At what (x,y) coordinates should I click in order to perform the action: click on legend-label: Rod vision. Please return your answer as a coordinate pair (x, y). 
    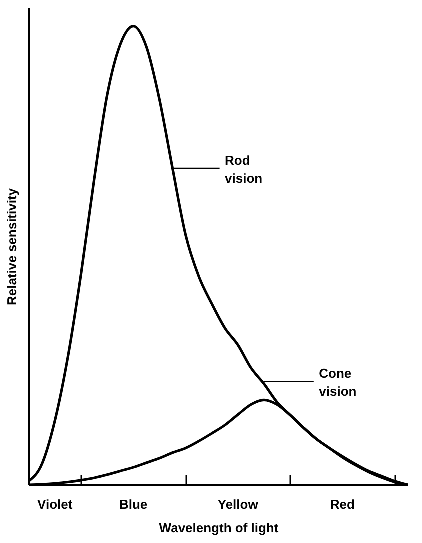
    Looking at the image, I should click on (244, 169).